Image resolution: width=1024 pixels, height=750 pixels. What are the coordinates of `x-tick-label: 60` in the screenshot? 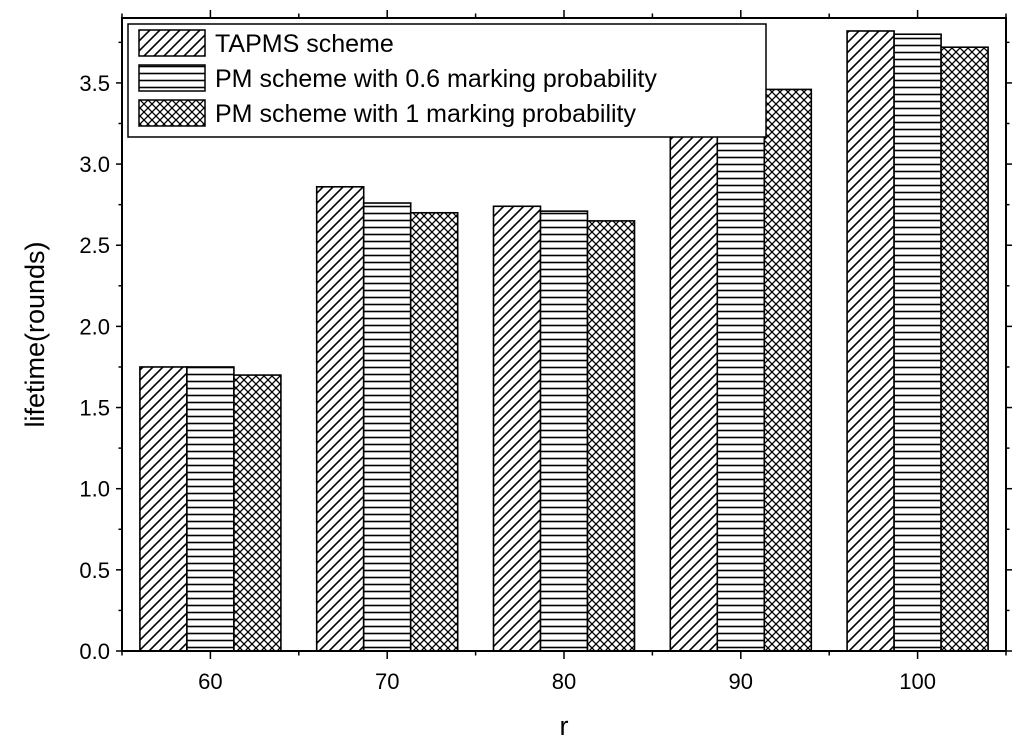 It's located at (210, 681).